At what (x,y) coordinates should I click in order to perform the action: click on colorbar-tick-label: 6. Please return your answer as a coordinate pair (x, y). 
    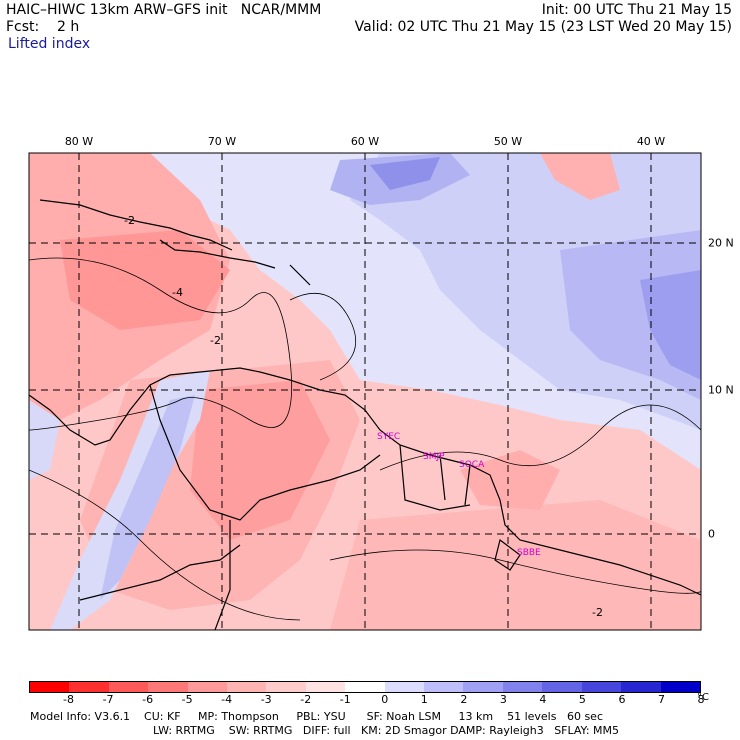
    Looking at the image, I should click on (622, 699).